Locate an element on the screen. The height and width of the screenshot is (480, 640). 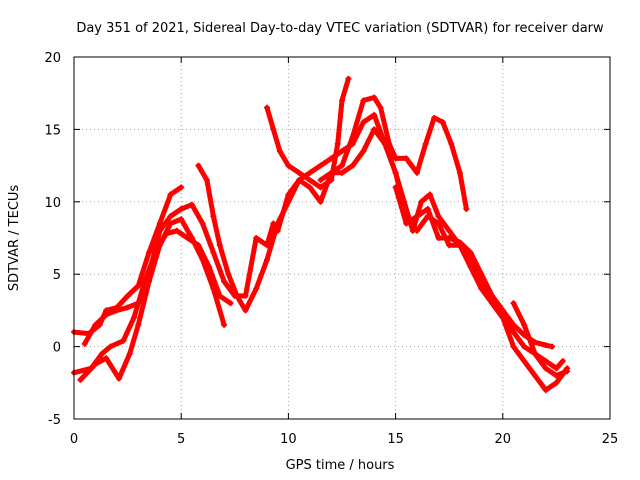
x-tick-label: 10 is located at coordinates (288, 439).